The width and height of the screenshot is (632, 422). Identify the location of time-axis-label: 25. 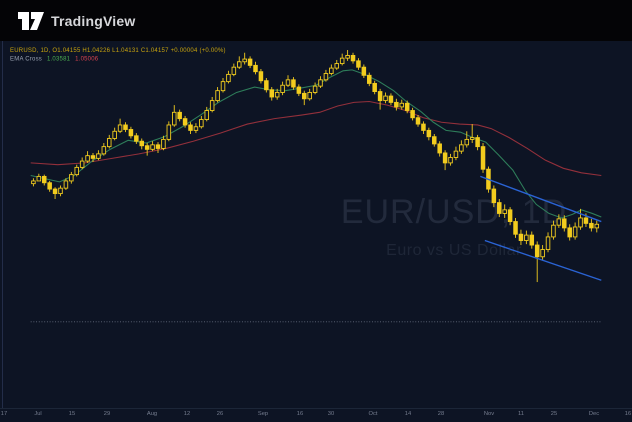
(554, 413).